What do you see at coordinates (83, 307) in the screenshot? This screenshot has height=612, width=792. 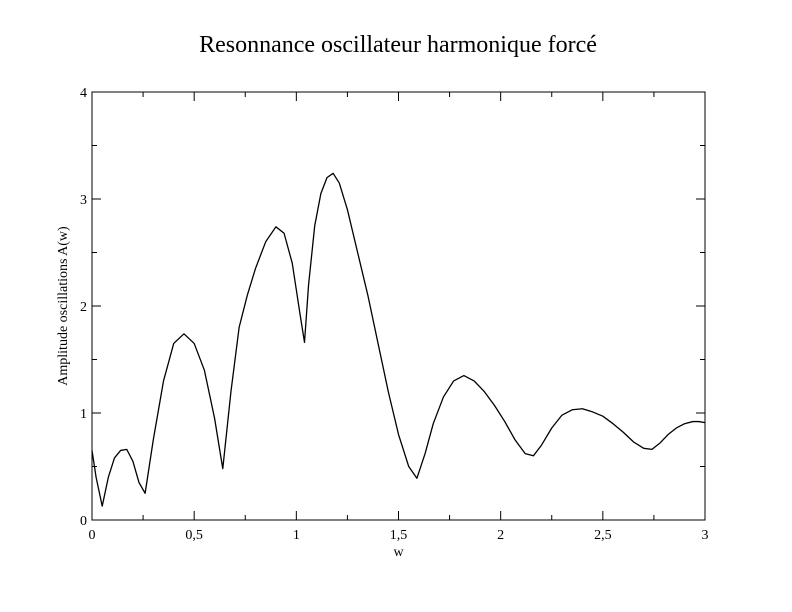 I see `y-tick-label: 2` at bounding box center [83, 307].